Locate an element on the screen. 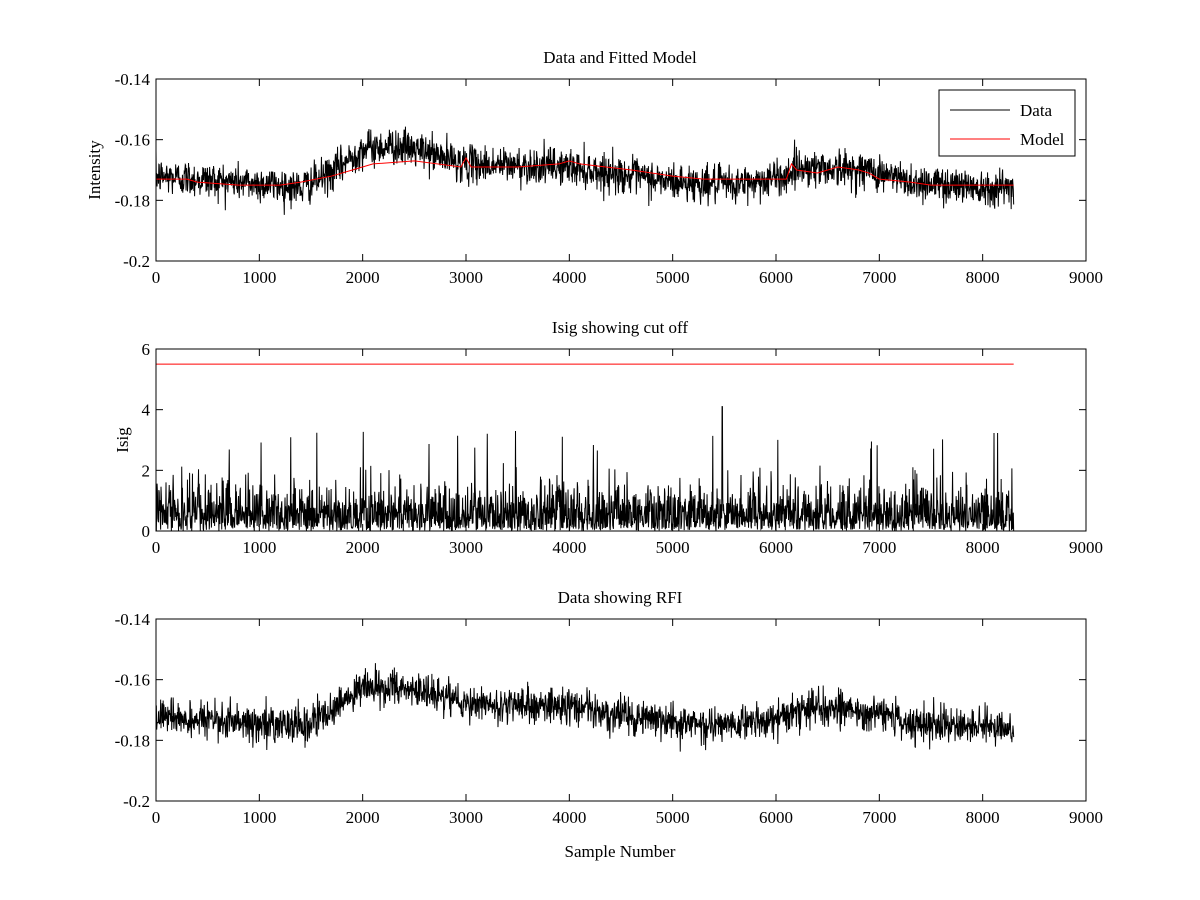  legend-box is located at coordinates (1007, 123).